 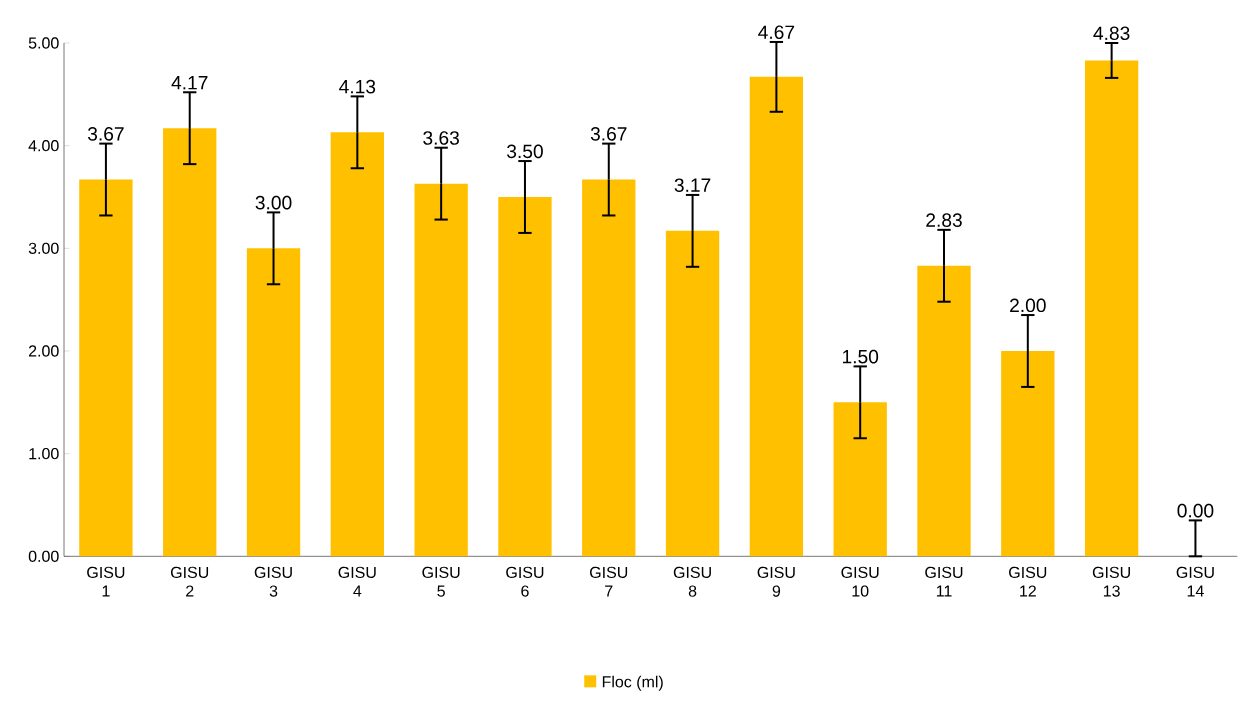 What do you see at coordinates (189, 581) in the screenshot?
I see `x-tick-label: GISU 2` at bounding box center [189, 581].